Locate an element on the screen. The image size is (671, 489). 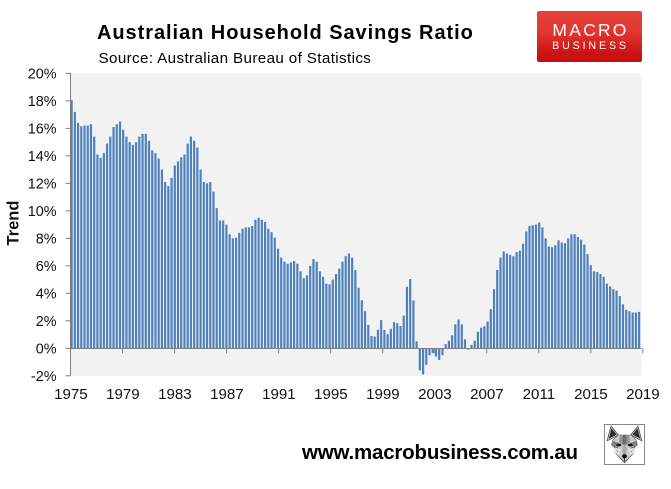
svg-text: 12% is located at coordinates (42, 184).